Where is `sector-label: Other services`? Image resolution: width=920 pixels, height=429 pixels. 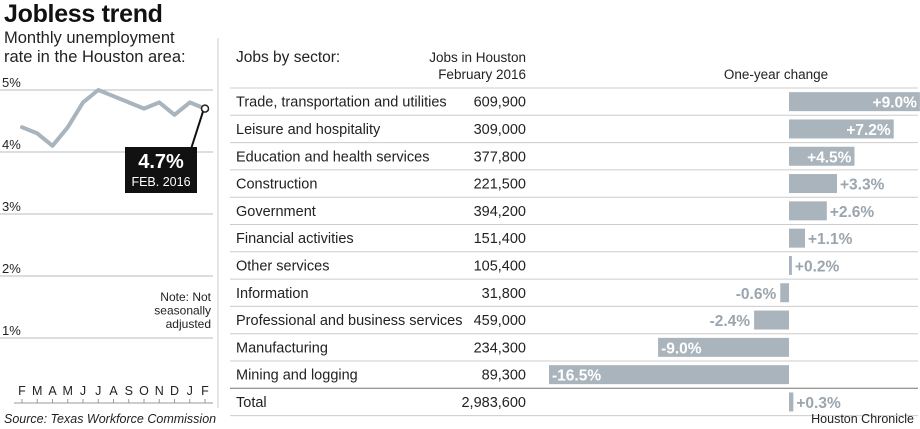 sector-label: Other services is located at coordinates (282, 266).